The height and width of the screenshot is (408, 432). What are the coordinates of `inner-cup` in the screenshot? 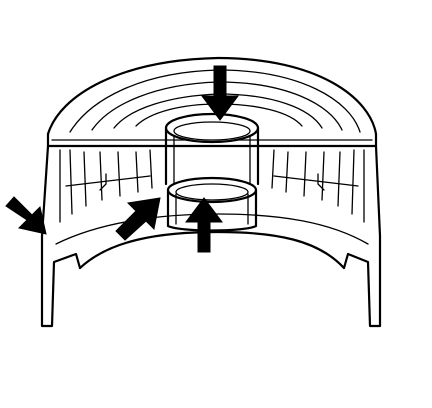 It's located at (212, 172).